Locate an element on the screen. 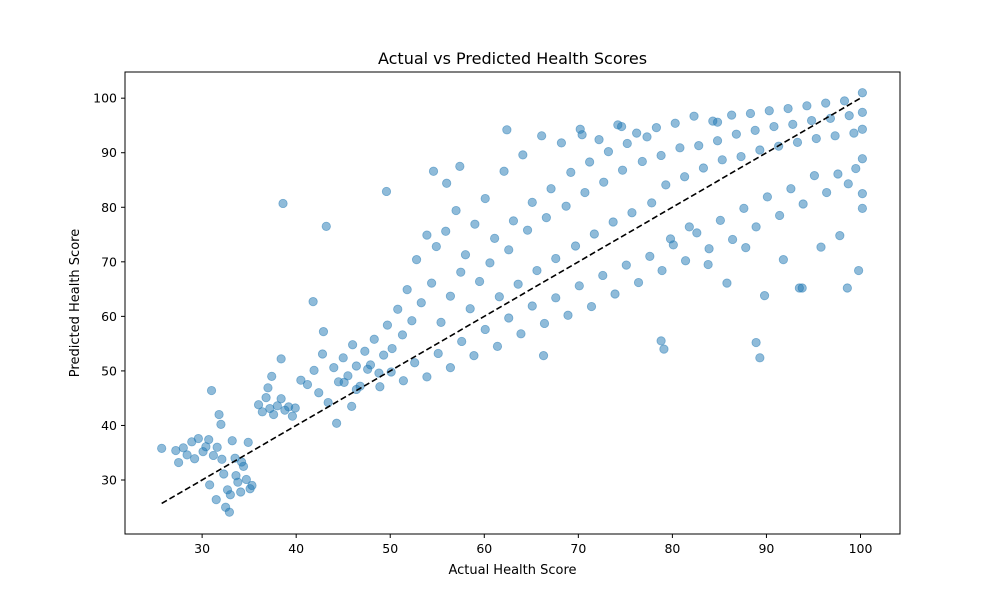 The height and width of the screenshot is (604, 1000). y-tick-label: 90 is located at coordinates (109, 152).